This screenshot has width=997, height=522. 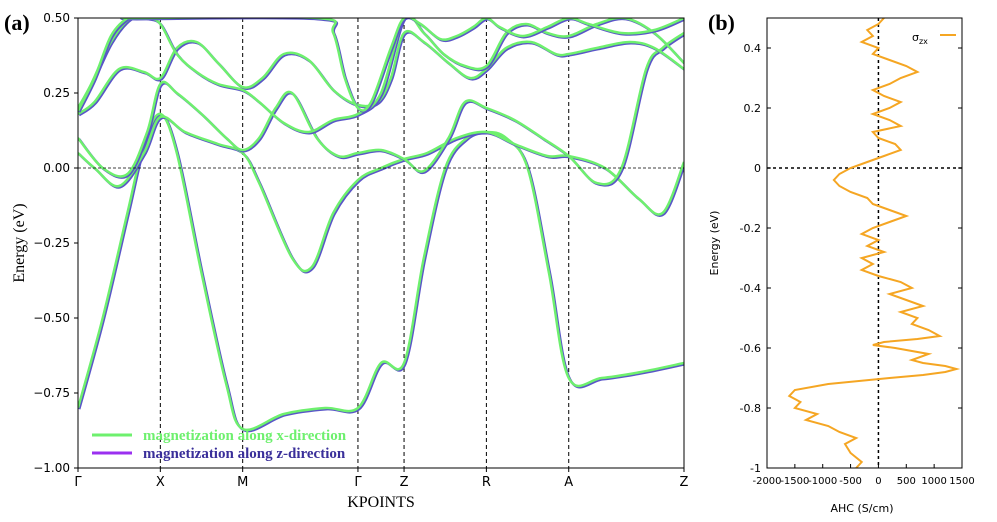 I want to click on y-tick-label-b: 0, so click(x=757, y=168).